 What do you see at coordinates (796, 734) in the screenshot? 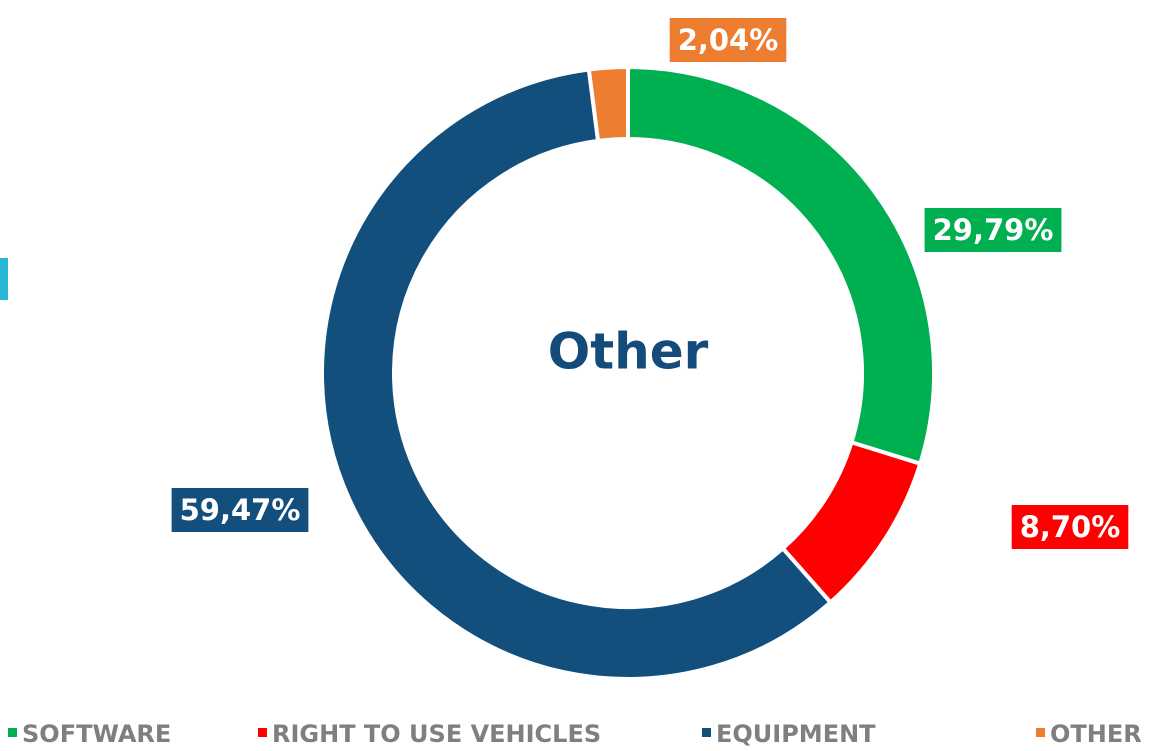
I see `legend-label: EQUIPMENT` at bounding box center [796, 734].